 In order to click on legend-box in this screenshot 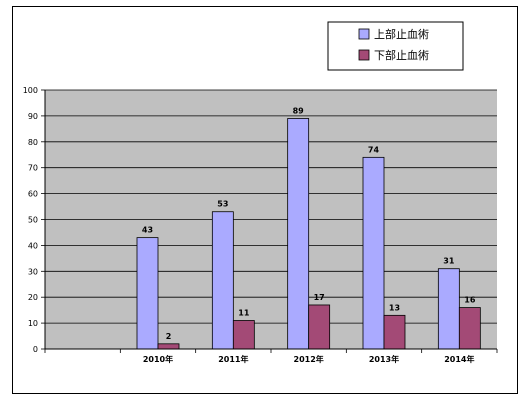, I will do `click(395, 46)`.